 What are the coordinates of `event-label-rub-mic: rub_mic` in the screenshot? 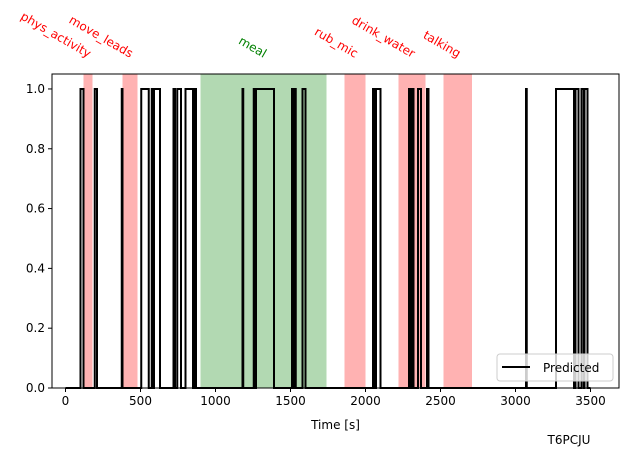 It's located at (336, 43).